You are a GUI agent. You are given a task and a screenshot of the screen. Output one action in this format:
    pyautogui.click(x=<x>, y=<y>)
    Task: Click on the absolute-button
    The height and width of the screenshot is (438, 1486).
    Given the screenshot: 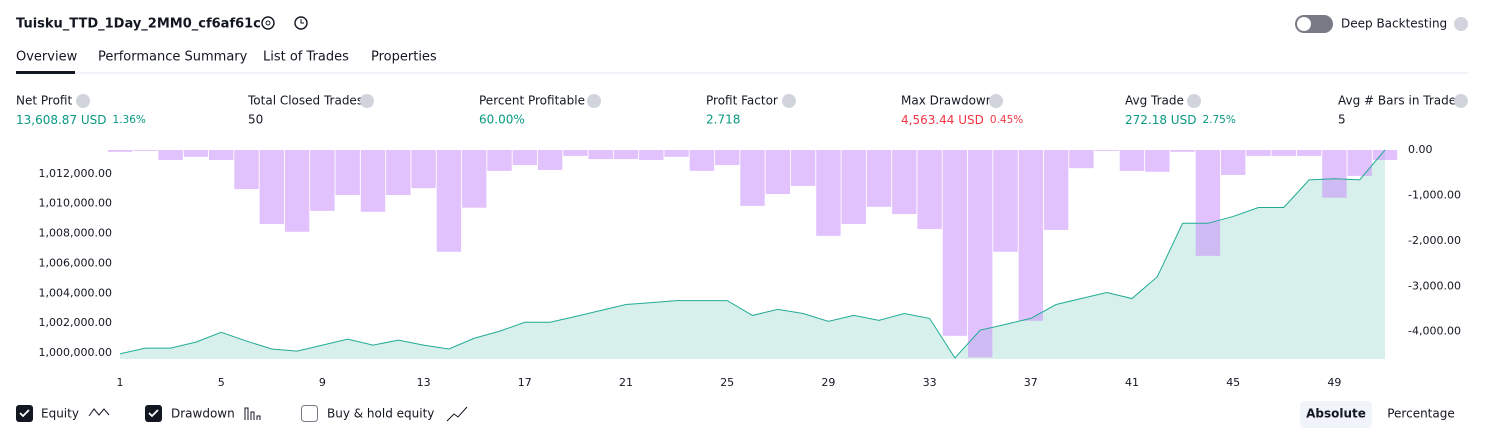 What is the action you would take?
    pyautogui.click(x=1336, y=414)
    